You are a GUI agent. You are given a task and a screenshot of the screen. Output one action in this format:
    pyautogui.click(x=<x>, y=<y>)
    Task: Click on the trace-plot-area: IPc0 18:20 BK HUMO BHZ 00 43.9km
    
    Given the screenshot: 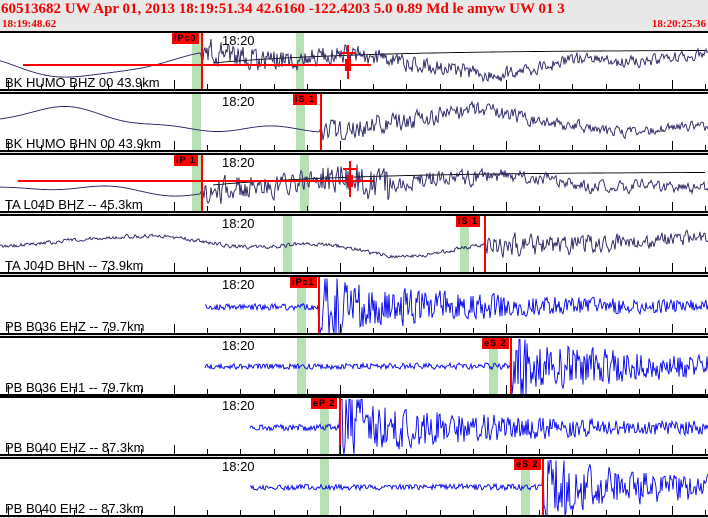 What is the action you would take?
    pyautogui.click(x=354, y=62)
    